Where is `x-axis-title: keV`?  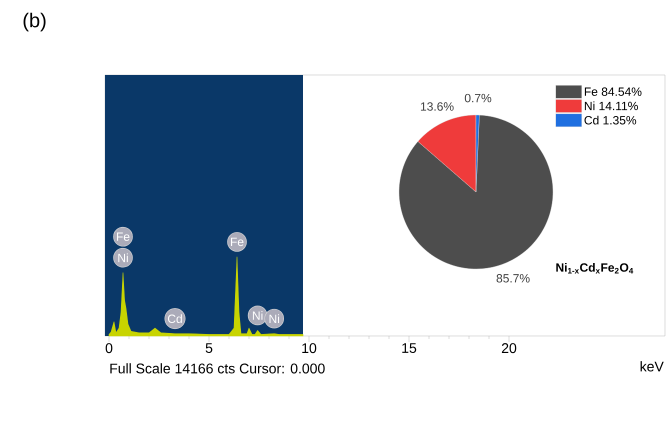
x-axis-title: keV is located at coordinates (652, 366).